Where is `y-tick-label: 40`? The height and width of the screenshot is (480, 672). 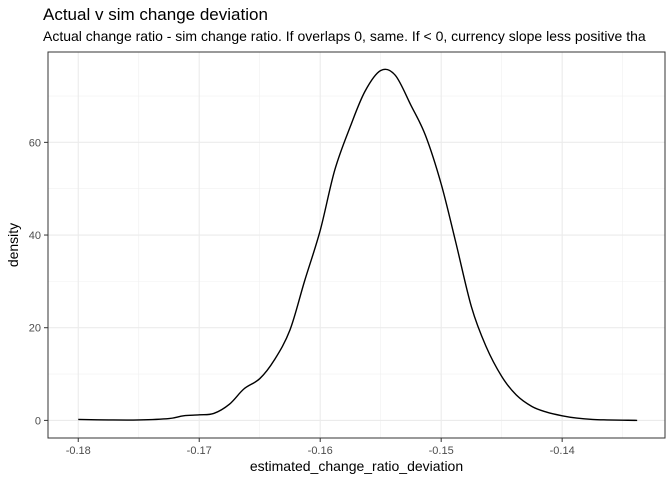 y-tick-label: 40 is located at coordinates (35, 236).